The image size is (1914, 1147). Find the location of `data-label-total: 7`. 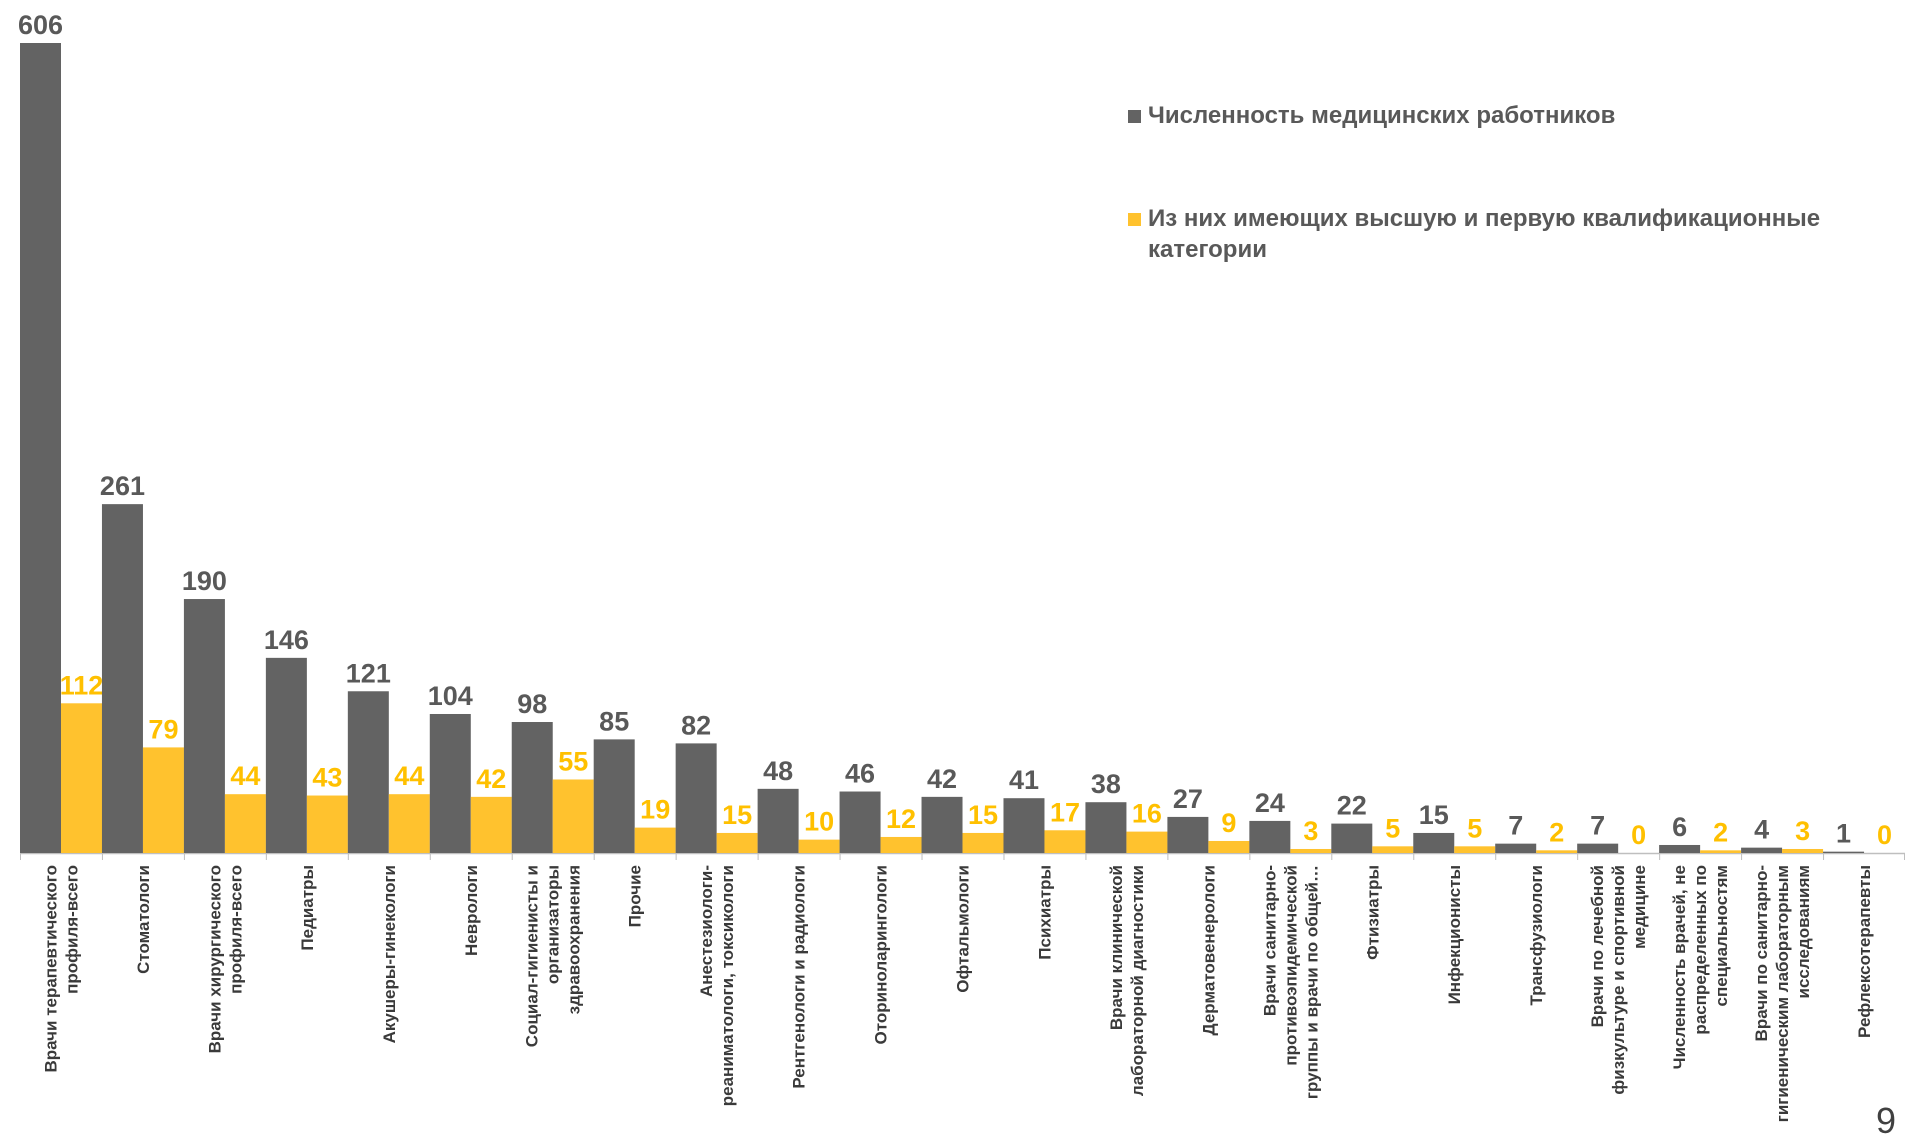

data-label-total: 7 is located at coordinates (1515, 826).